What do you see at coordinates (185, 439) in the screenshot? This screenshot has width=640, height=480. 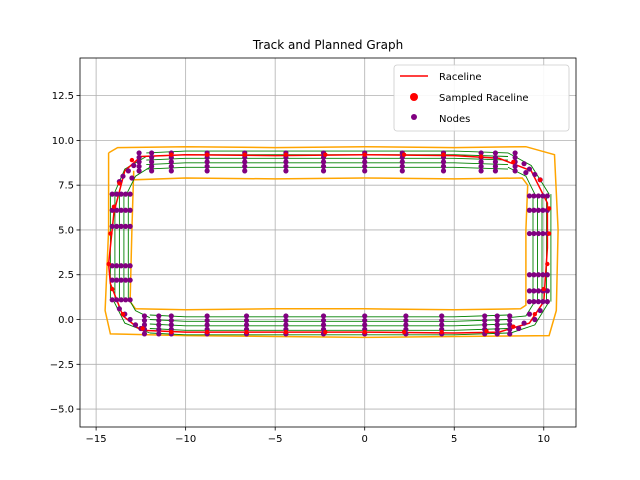 I see `x-tick-label: −10` at bounding box center [185, 439].